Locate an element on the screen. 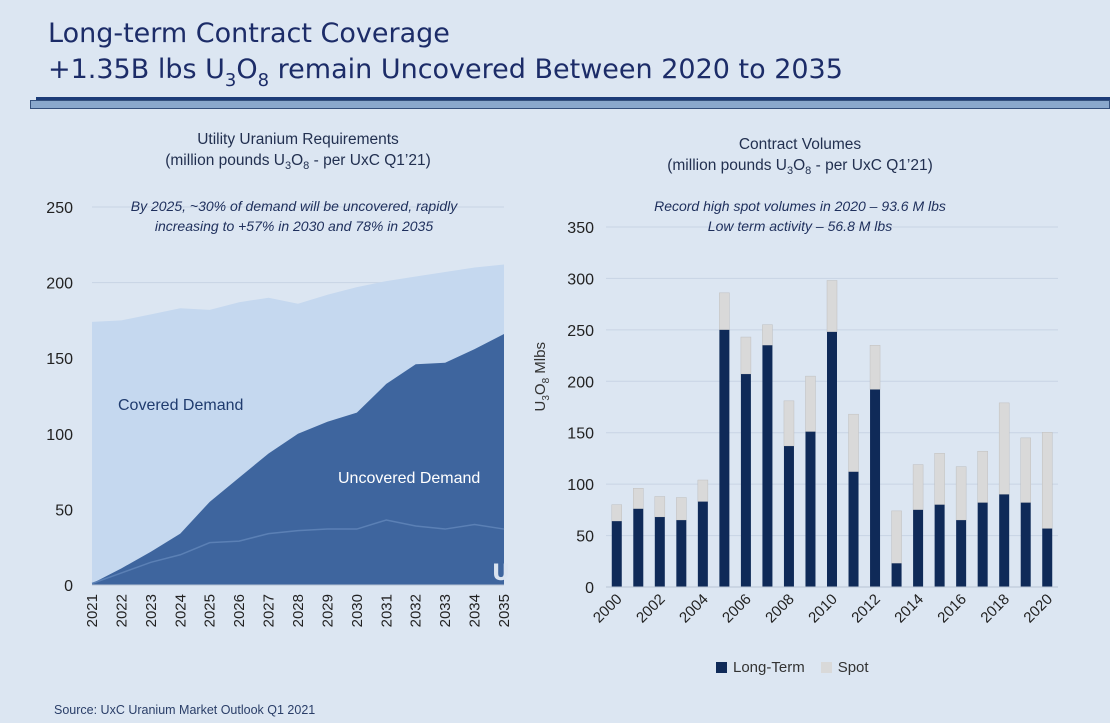 This screenshot has width=1110, height=723. right-x-tick-label: 2008 is located at coordinates (780, 609).